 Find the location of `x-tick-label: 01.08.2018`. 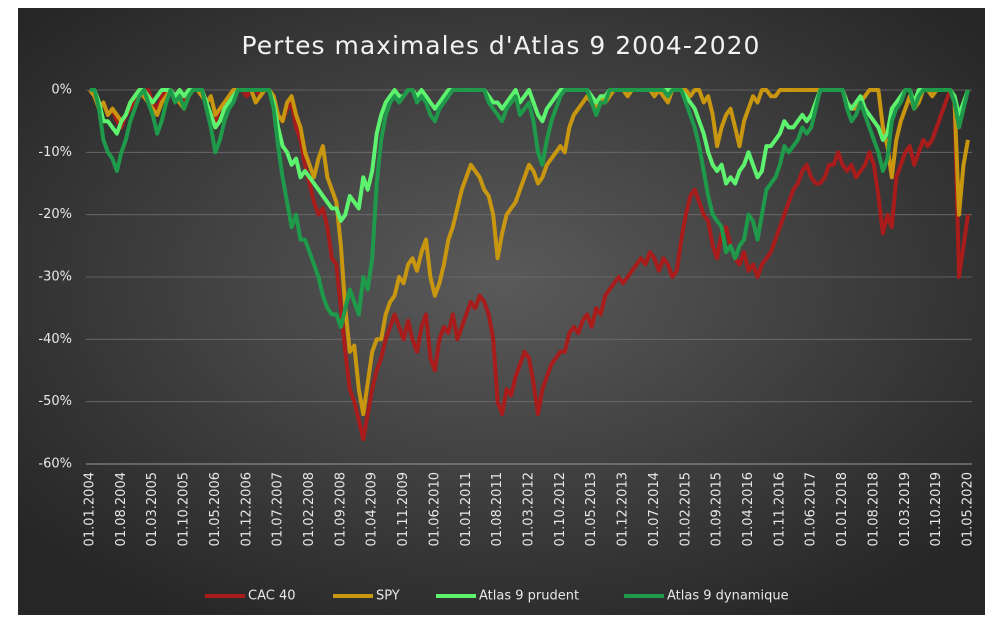

x-tick-label: 01.08.2018 is located at coordinates (873, 509).